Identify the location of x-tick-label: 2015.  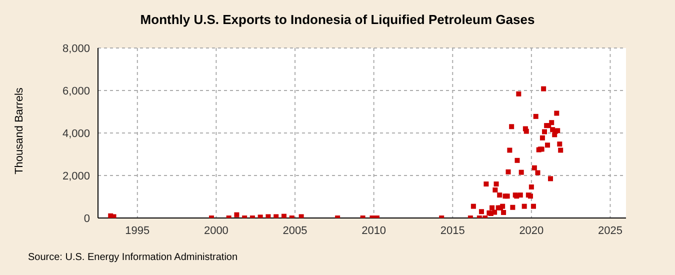
(452, 230).